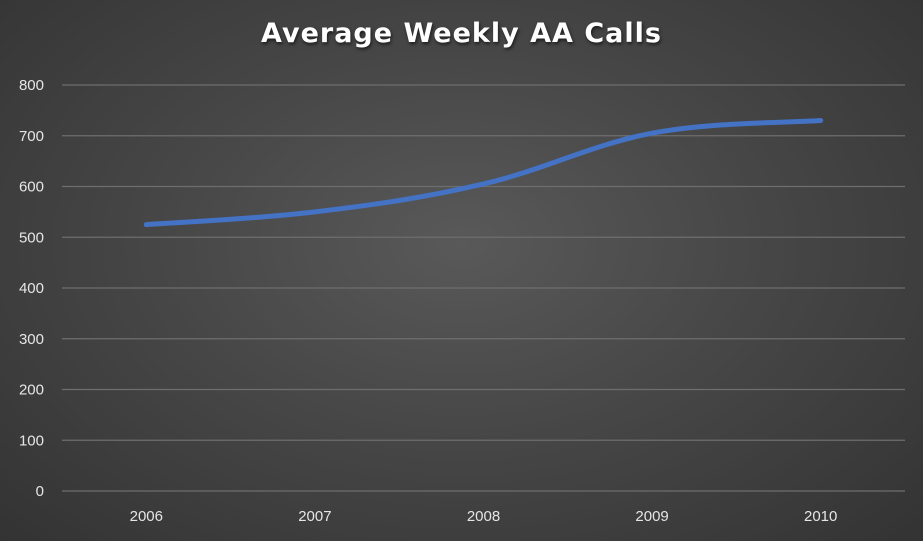 The height and width of the screenshot is (541, 923). What do you see at coordinates (31, 237) in the screenshot?
I see `y-tick-label: 500` at bounding box center [31, 237].